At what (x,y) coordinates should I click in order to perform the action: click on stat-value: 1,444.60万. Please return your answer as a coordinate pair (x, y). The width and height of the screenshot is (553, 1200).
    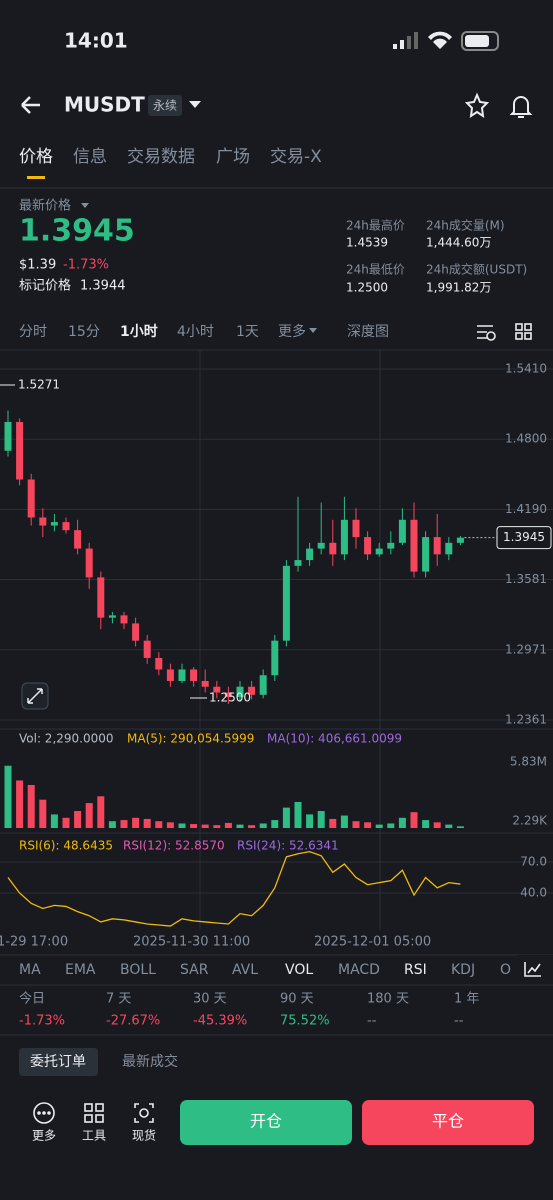
    Looking at the image, I should click on (458, 243).